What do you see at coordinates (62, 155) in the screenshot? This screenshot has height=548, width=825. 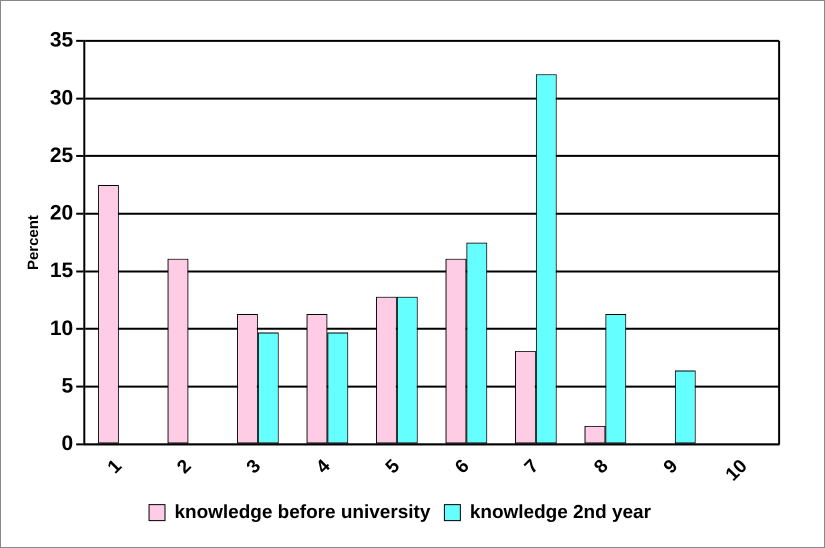 I see `y-tick-label: 25` at bounding box center [62, 155].